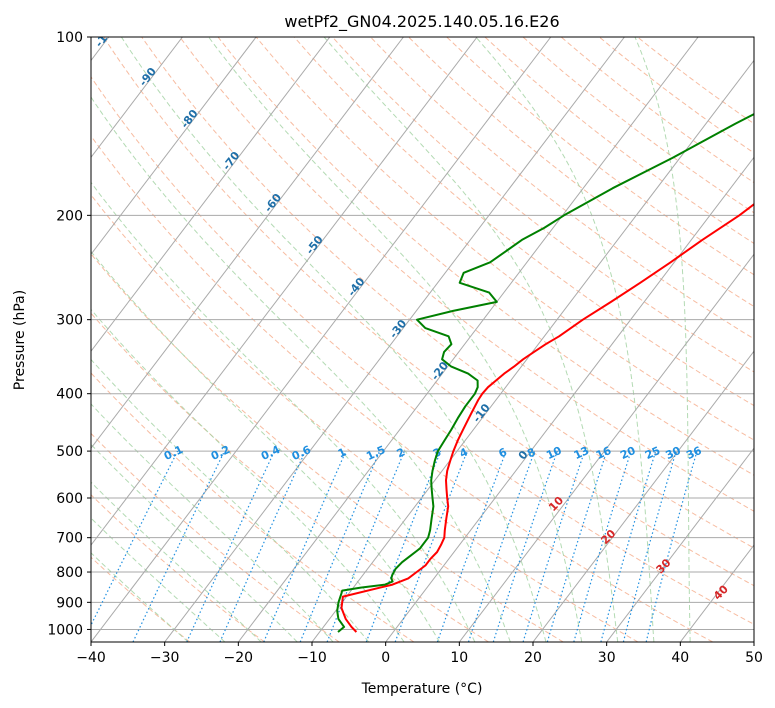 This screenshot has height=708, width=775. Describe the element at coordinates (754, 658) in the screenshot. I see `x-tick-label: 50` at that location.